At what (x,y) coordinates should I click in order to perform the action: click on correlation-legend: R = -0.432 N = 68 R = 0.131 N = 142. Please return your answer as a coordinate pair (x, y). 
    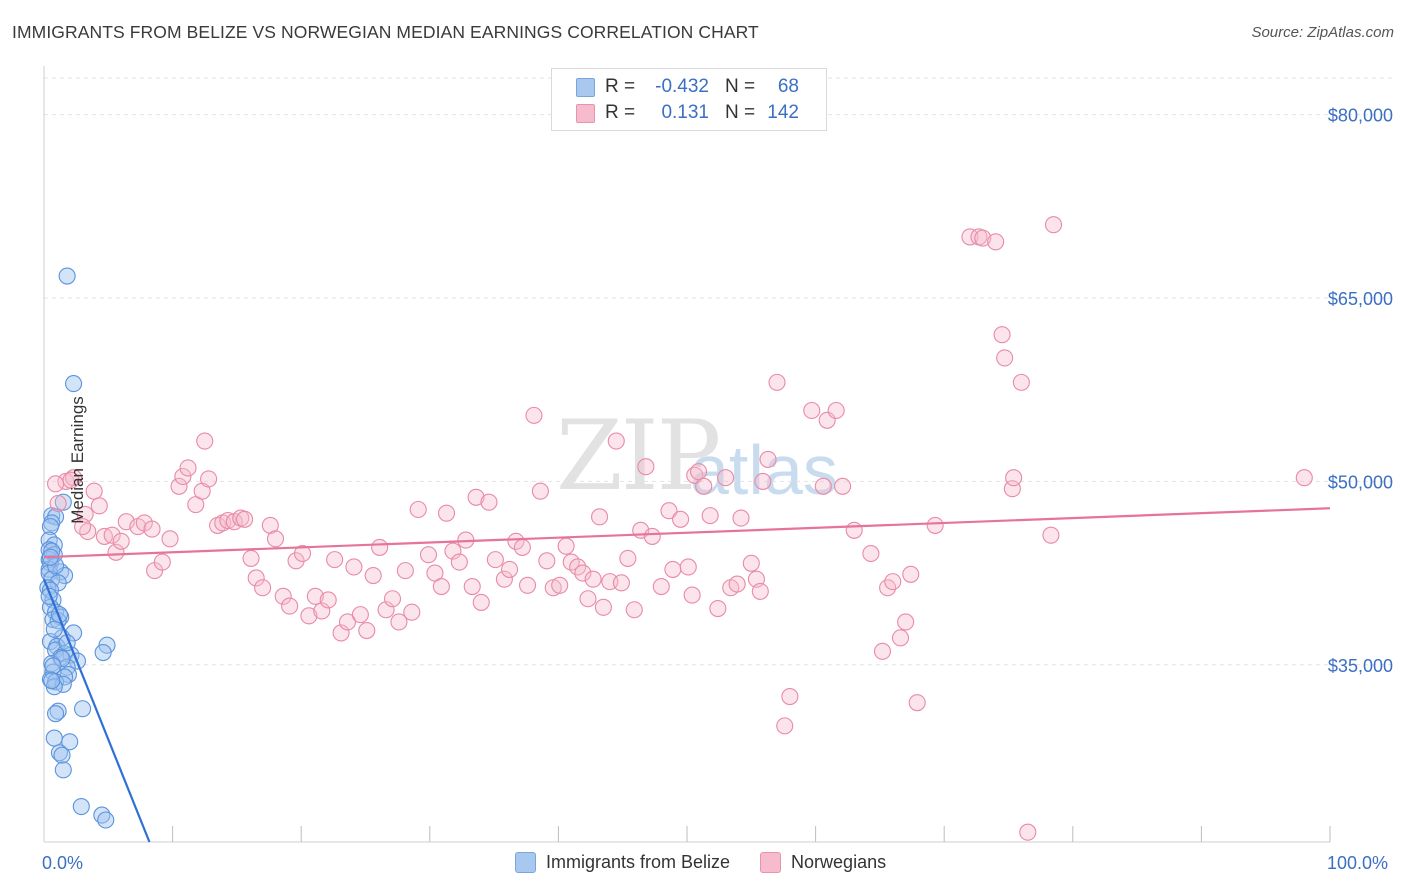
    Looking at the image, I should click on (689, 99).